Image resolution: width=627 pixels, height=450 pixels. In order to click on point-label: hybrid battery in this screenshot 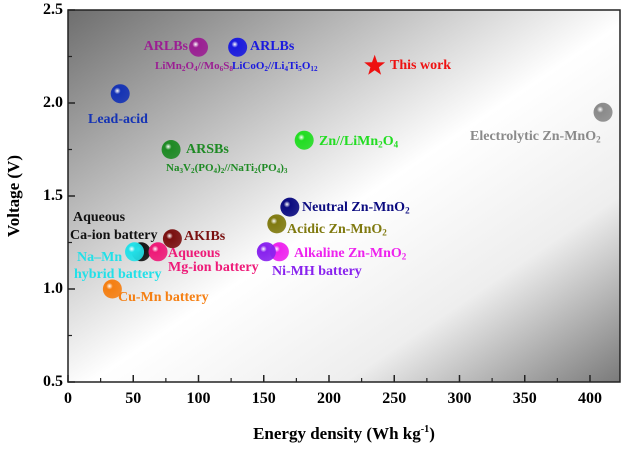, I will do `click(118, 274)`.